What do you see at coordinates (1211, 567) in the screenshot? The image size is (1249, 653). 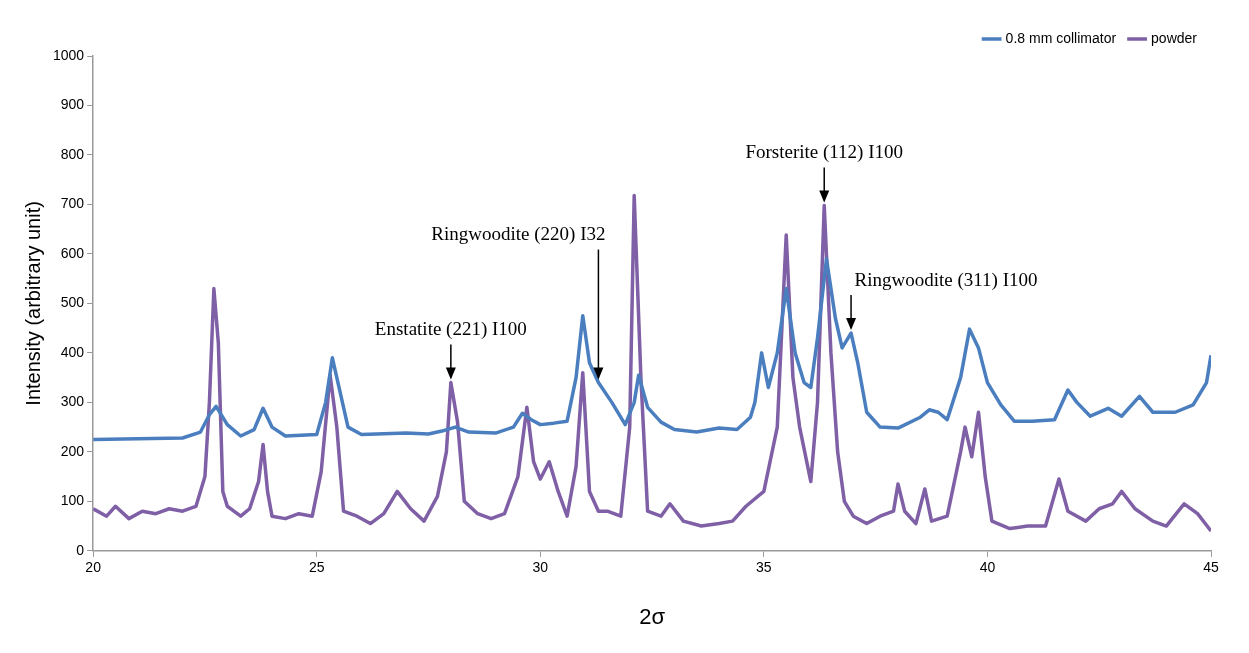 I see `x-tick-label: 45` at bounding box center [1211, 567].